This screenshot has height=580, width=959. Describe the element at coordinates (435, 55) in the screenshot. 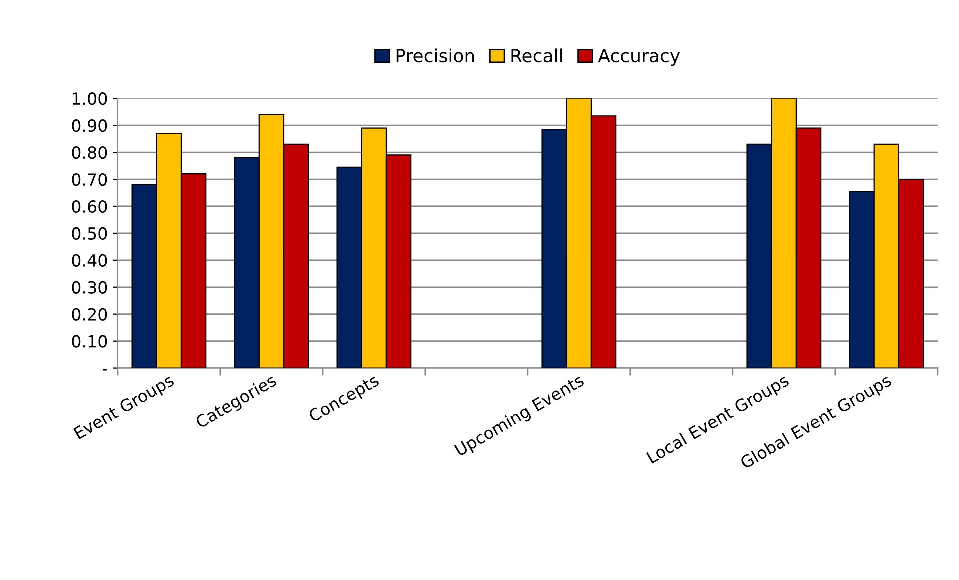

I see `legend-label: Precision` at that location.